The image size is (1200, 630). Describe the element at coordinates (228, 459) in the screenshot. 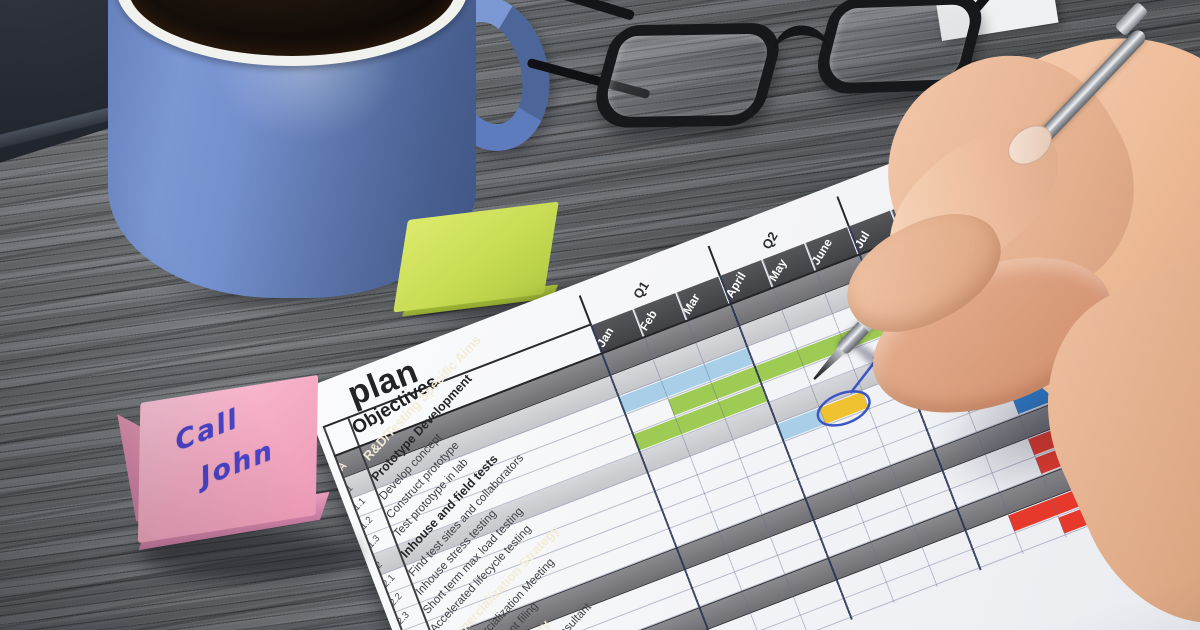

I see `pink-sticky-pad: Call John` at that location.